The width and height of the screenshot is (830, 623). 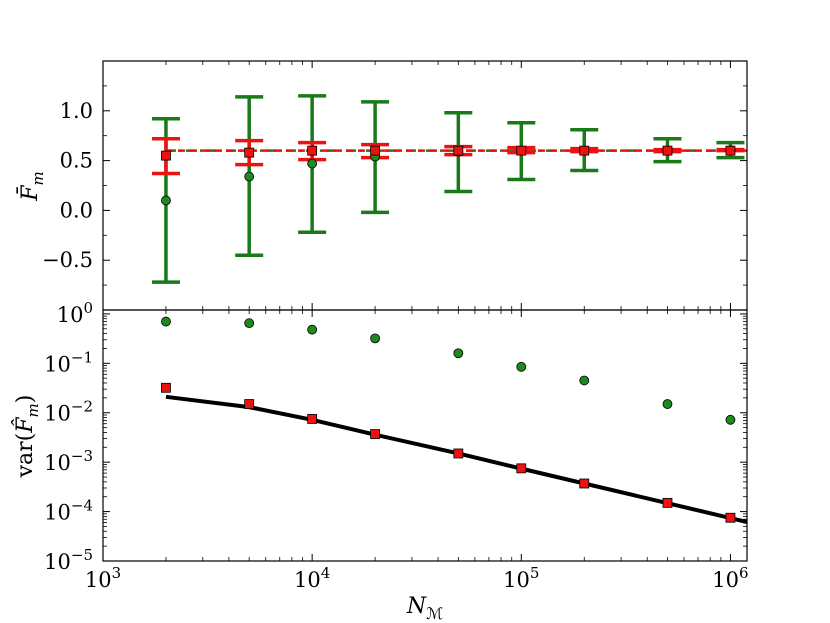 I want to click on y-tick-label-bottom: 10⁻², so click(x=68, y=412).